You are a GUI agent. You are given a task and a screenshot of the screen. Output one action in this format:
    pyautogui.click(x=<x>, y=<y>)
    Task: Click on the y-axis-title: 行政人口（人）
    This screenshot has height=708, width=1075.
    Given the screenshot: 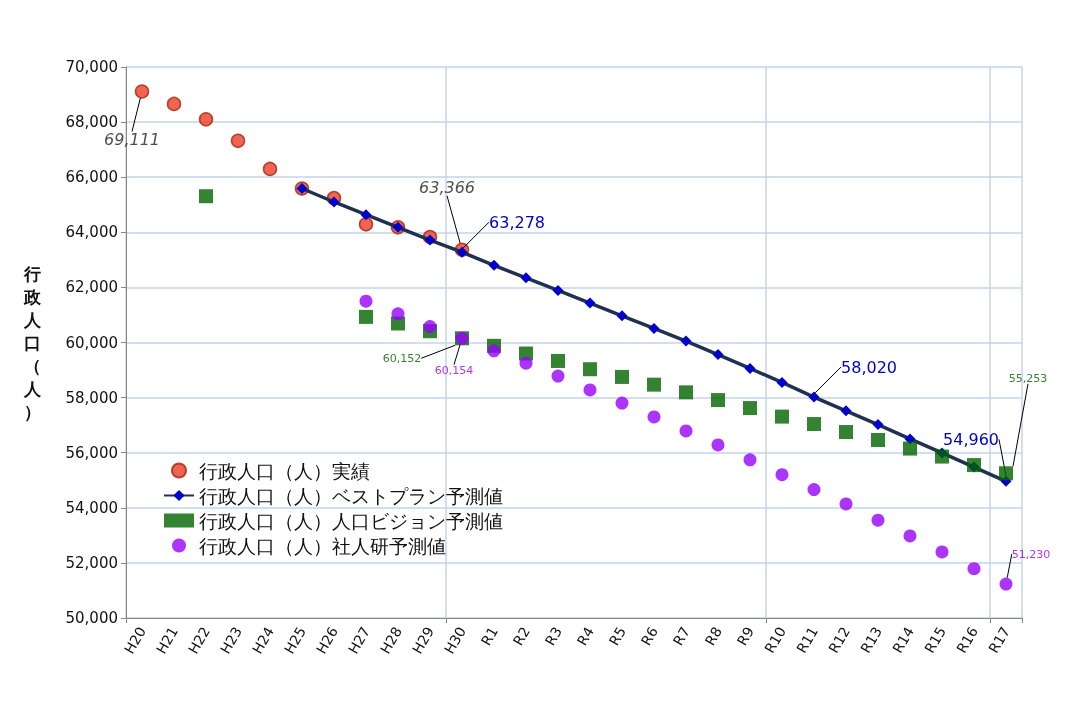 What is the action you would take?
    pyautogui.click(x=32, y=342)
    